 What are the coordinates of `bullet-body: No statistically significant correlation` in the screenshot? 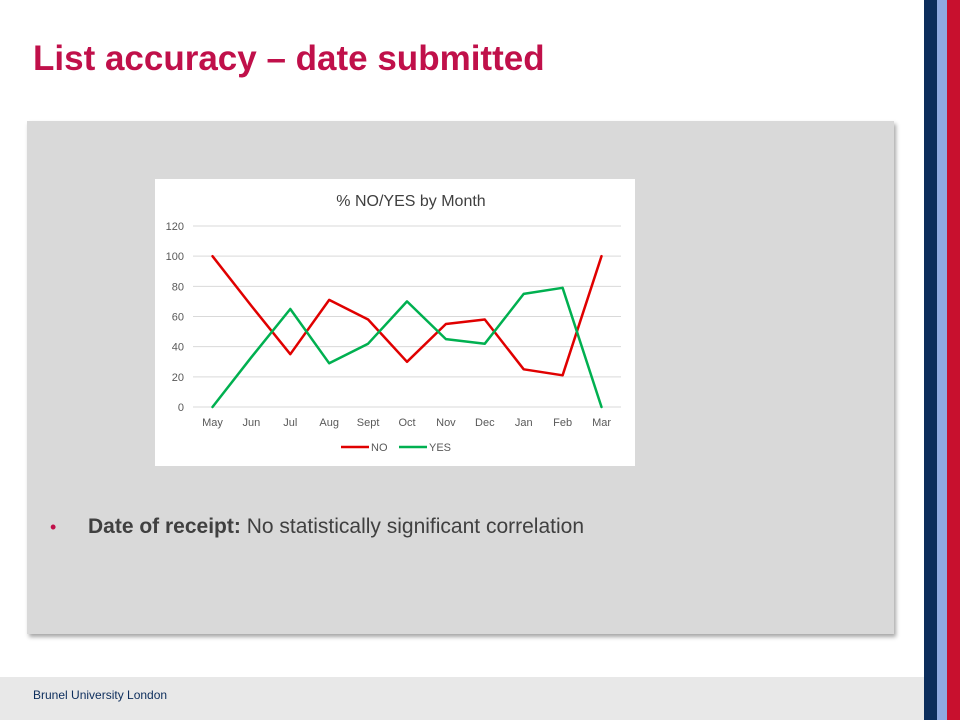 It's located at (412, 526).